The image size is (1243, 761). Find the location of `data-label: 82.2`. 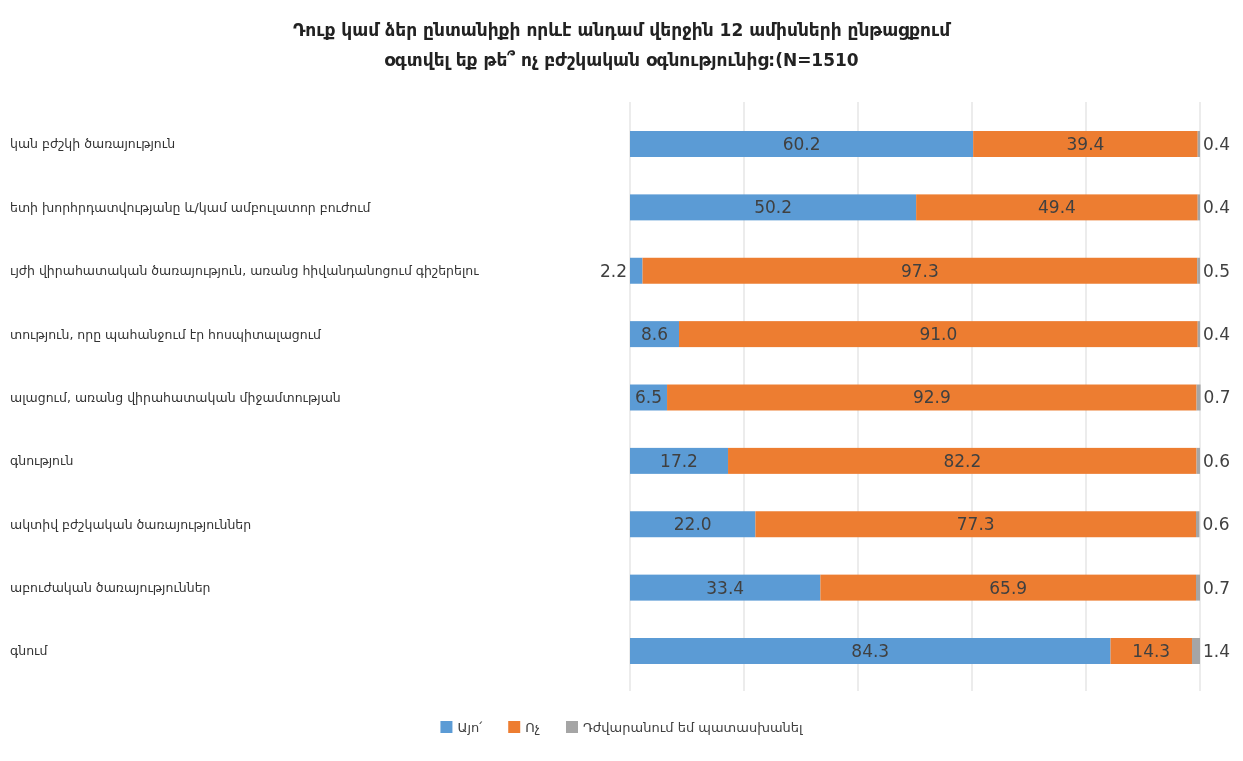

data-label: 82.2 is located at coordinates (962, 460).